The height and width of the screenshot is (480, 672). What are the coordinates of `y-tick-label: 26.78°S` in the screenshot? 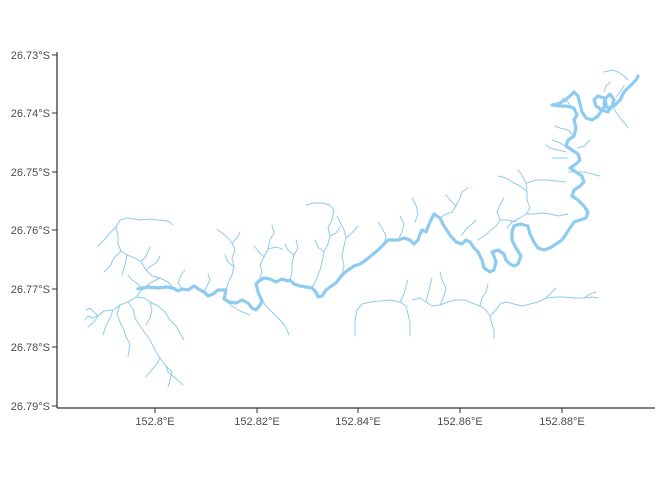 It's located at (30, 348).